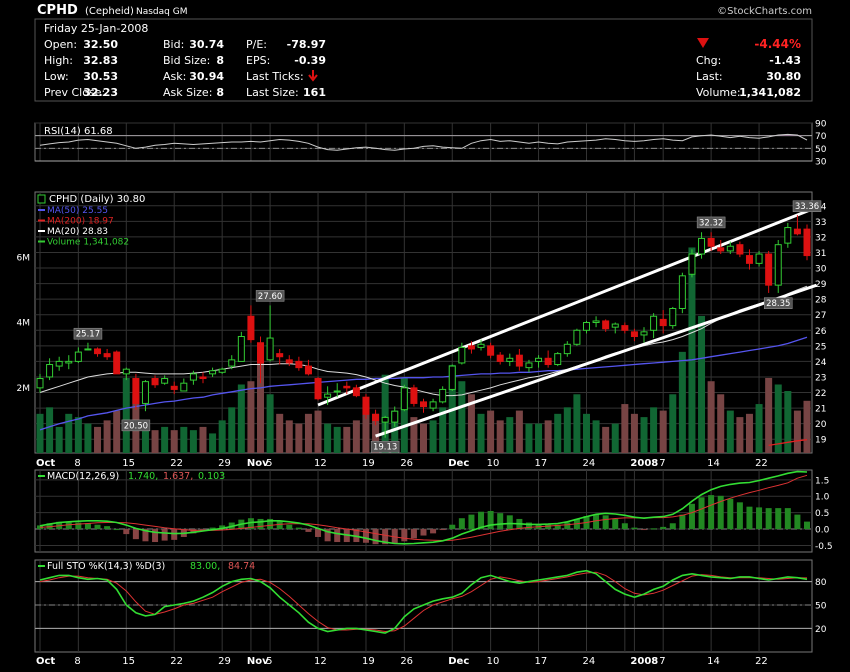 The image size is (850, 672). What do you see at coordinates (41, 199) in the screenshot?
I see `candle-legend-icon` at bounding box center [41, 199].